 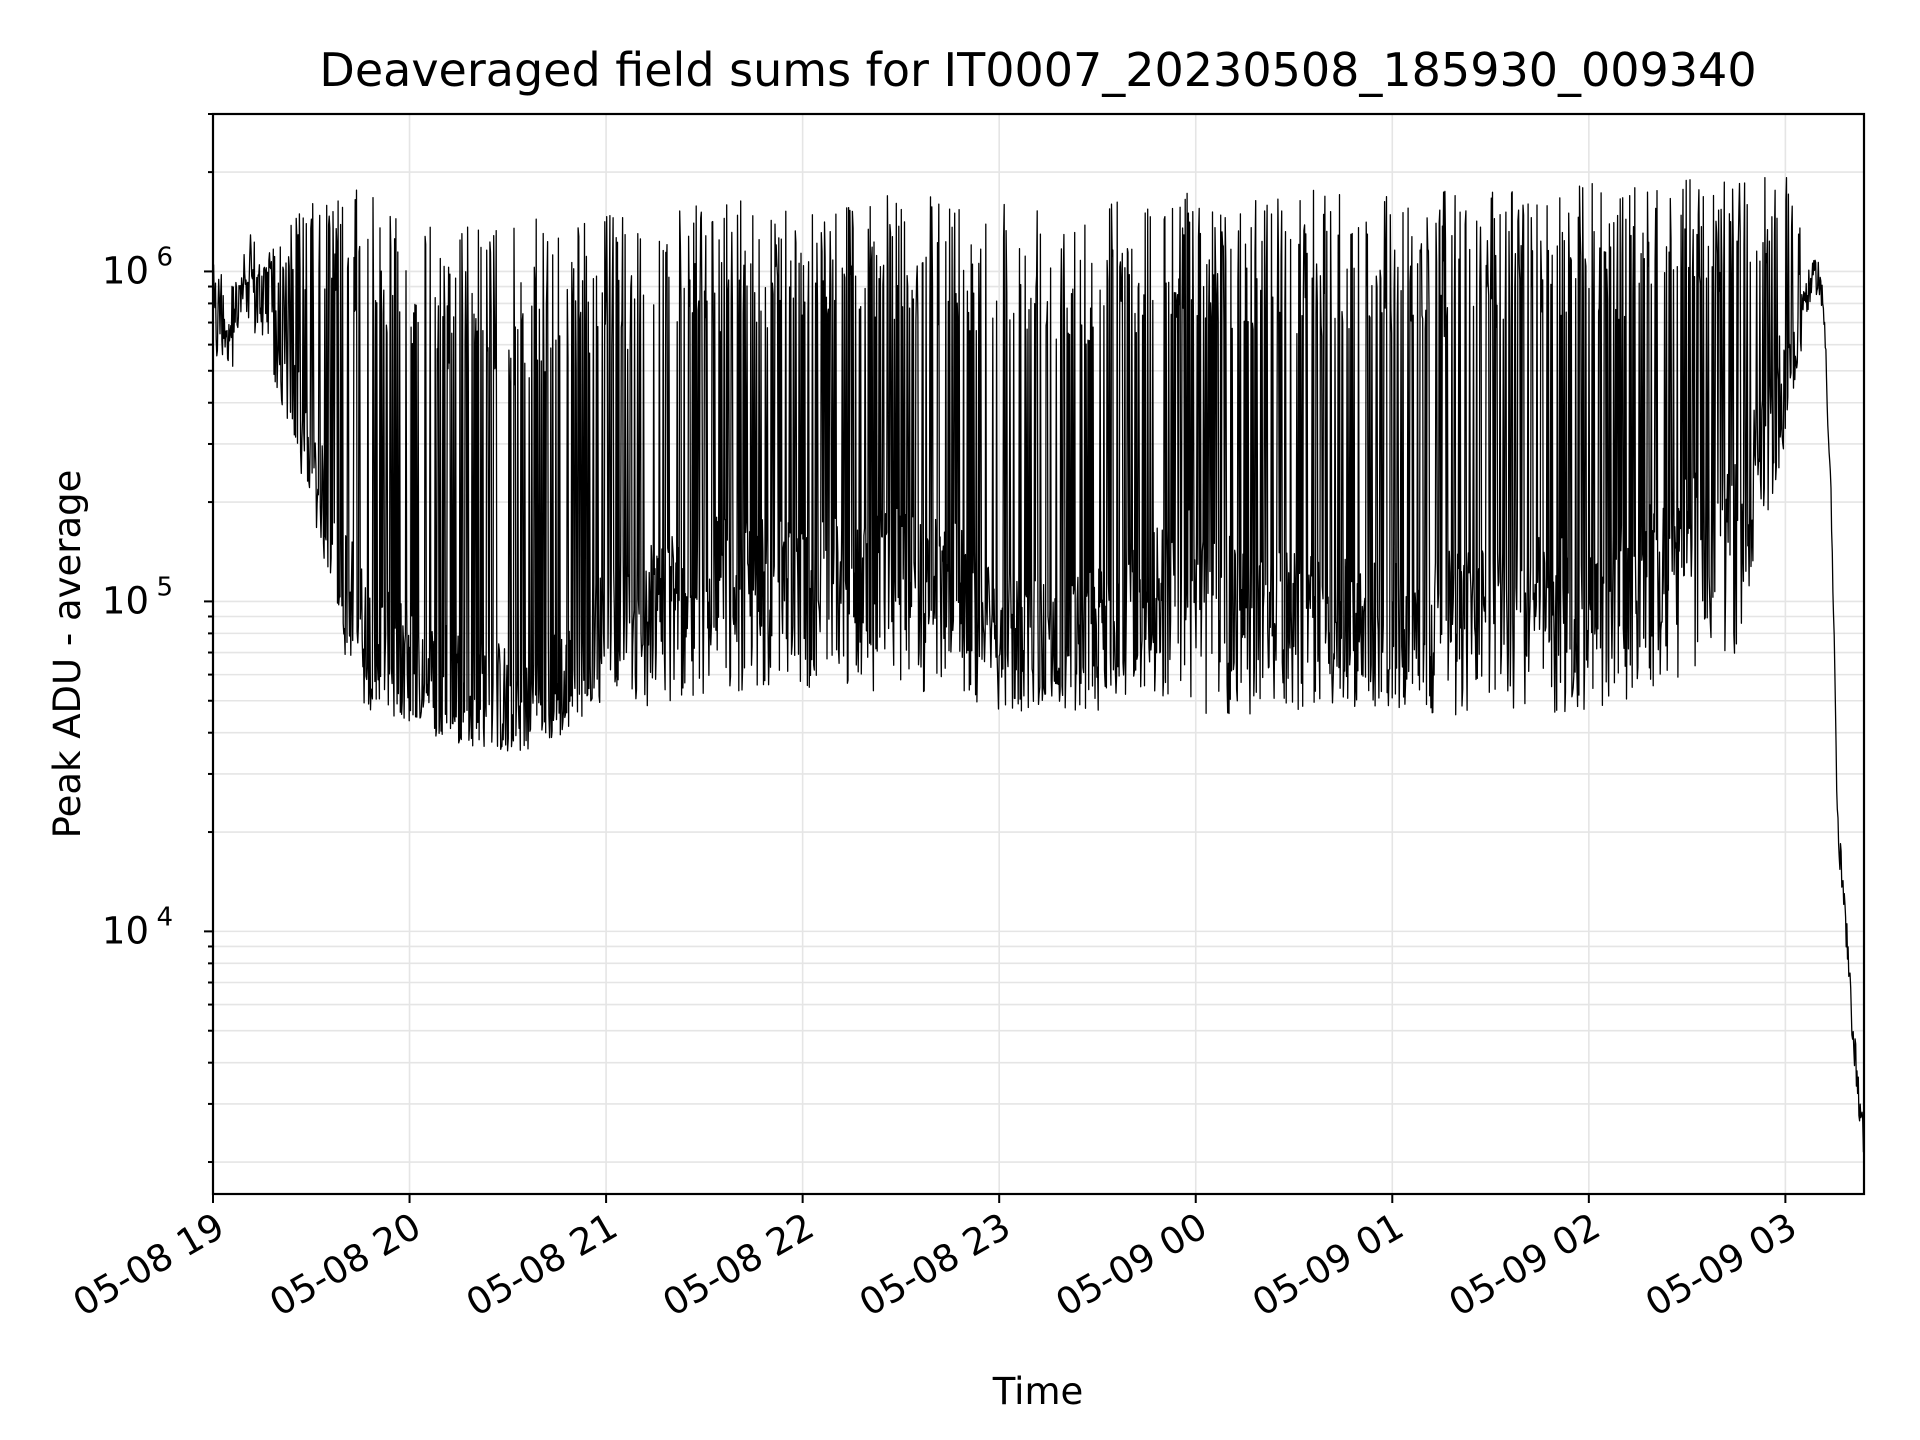 I want to click on y-axis-label: Peak ADU - average, so click(x=67, y=654).